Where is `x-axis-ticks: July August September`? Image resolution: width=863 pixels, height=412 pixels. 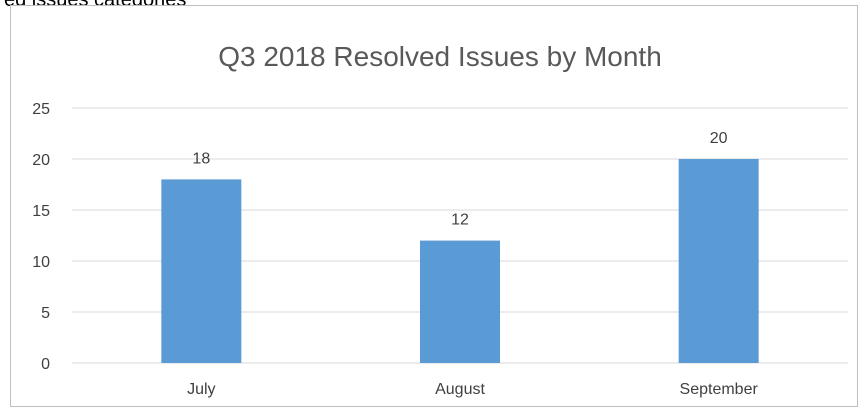 x-axis-ticks: July August September is located at coordinates (472, 389).